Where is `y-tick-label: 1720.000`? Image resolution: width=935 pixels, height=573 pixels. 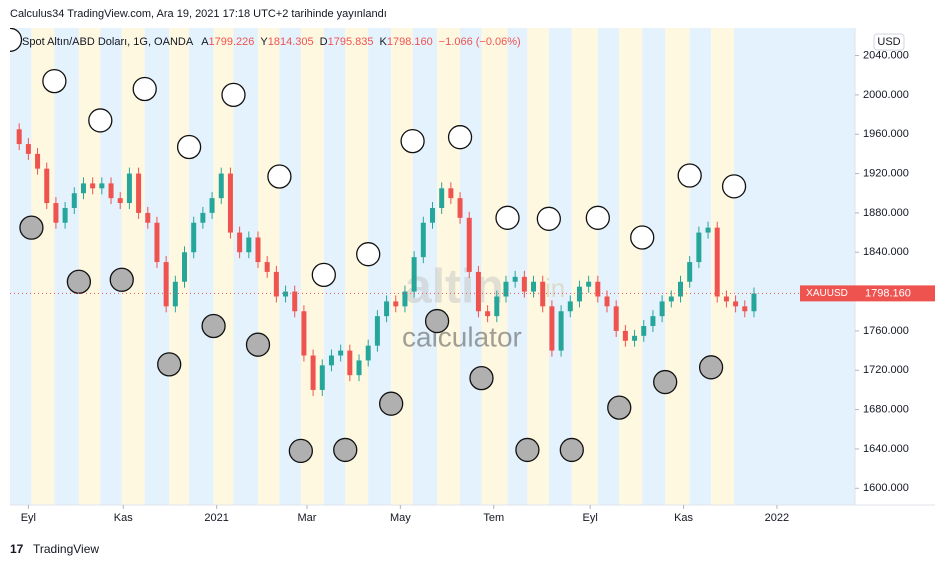 y-tick-label: 1720.000 is located at coordinates (886, 370).